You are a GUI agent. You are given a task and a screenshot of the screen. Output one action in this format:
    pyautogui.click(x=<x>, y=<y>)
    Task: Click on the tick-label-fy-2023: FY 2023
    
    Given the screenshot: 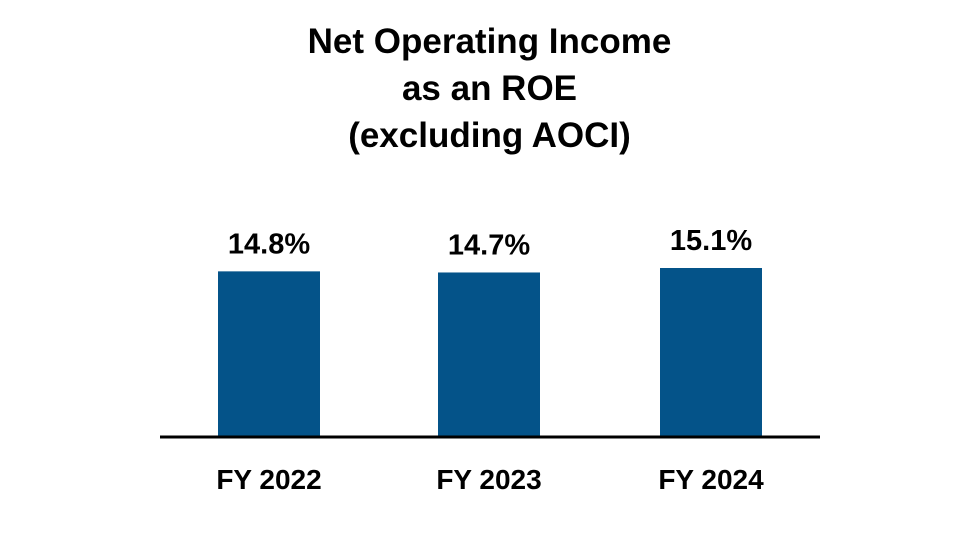 What is the action you would take?
    pyautogui.click(x=488, y=479)
    